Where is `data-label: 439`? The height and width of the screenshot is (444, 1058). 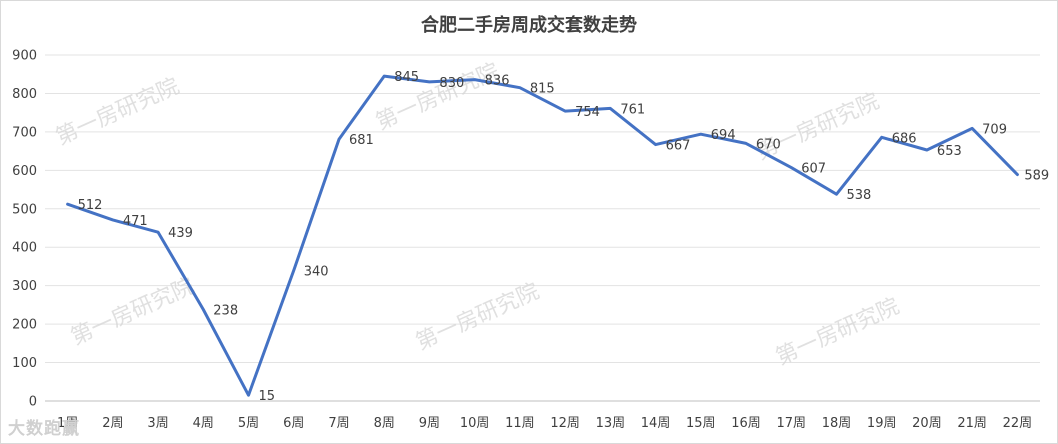
data-label: 439 is located at coordinates (180, 233).